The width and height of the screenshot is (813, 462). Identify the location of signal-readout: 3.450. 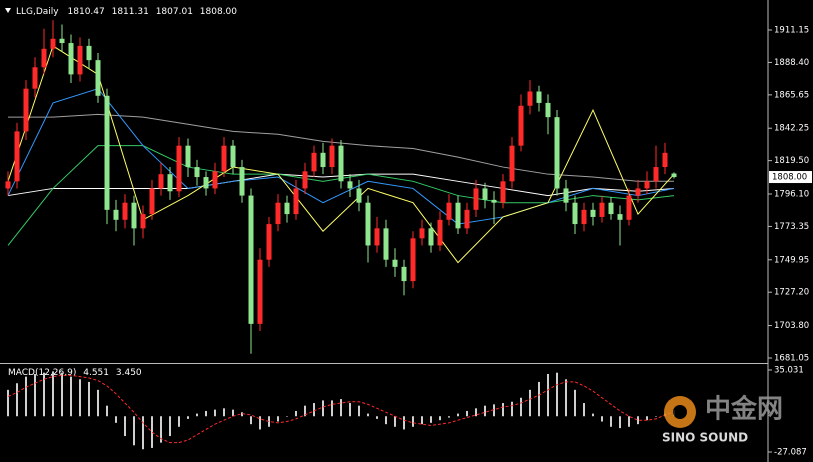
(129, 373).